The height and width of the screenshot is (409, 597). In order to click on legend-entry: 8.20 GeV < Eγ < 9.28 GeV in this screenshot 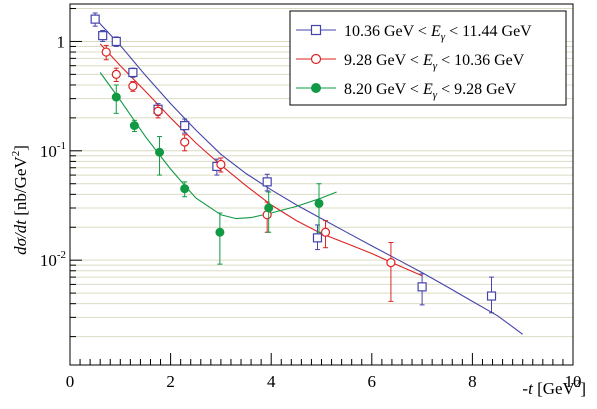, I will do `click(406, 91)`.